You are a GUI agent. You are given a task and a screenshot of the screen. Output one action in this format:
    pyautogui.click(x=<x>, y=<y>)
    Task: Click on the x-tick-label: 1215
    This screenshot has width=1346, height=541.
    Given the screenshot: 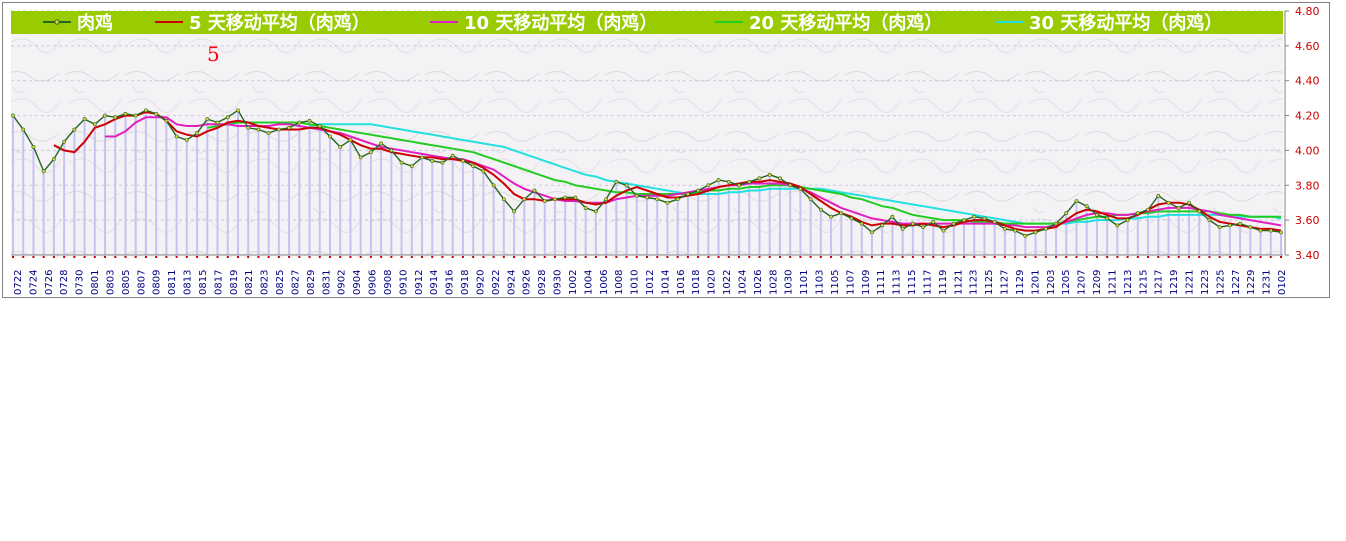 What is the action you would take?
    pyautogui.click(x=1143, y=282)
    